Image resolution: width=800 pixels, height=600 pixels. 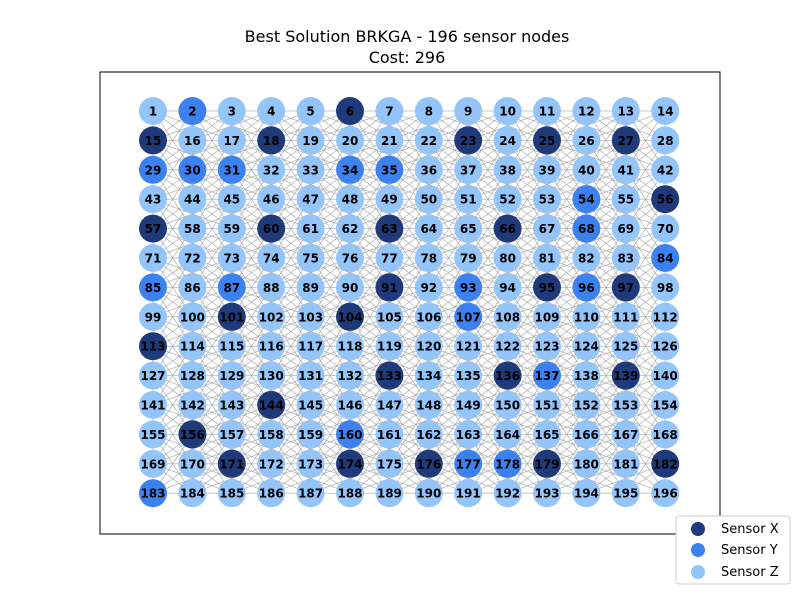 I want to click on sensor-node-185: 185, so click(x=231, y=493).